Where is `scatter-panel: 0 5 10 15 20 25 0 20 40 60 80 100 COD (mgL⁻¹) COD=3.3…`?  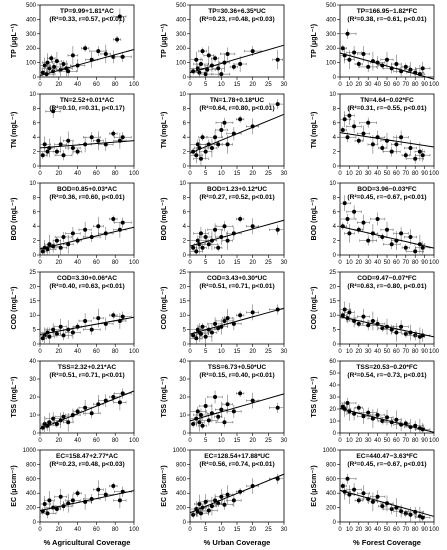
scatter-panel: 0 5 10 15 20 25 0 20 40 60 80 100 COD (mgL⁻¹) COD=3.3… is located at coordinates (75, 312).